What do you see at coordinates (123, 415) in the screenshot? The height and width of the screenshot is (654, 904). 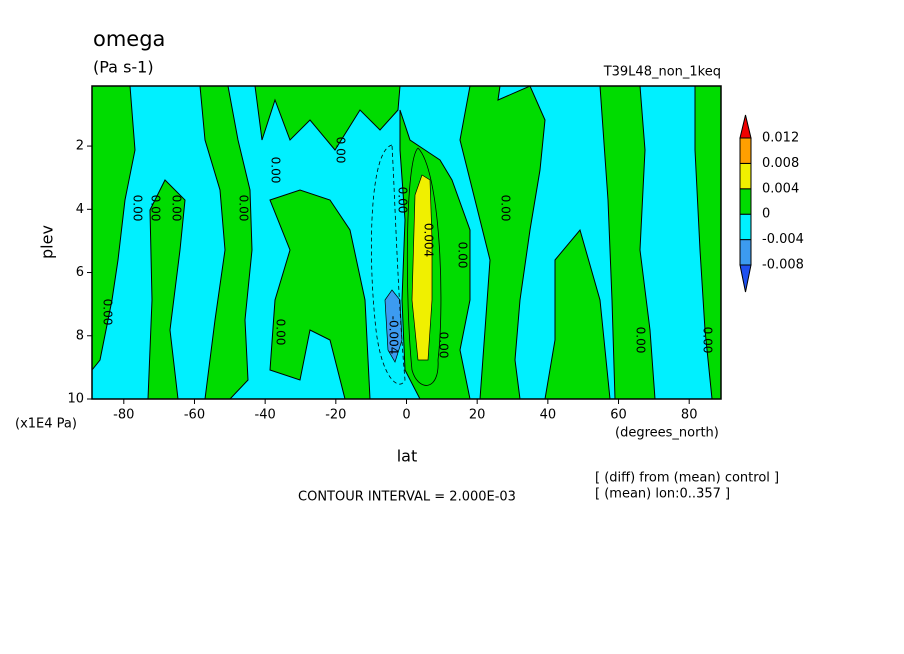 I see `x-tick-label: -80` at bounding box center [123, 415].